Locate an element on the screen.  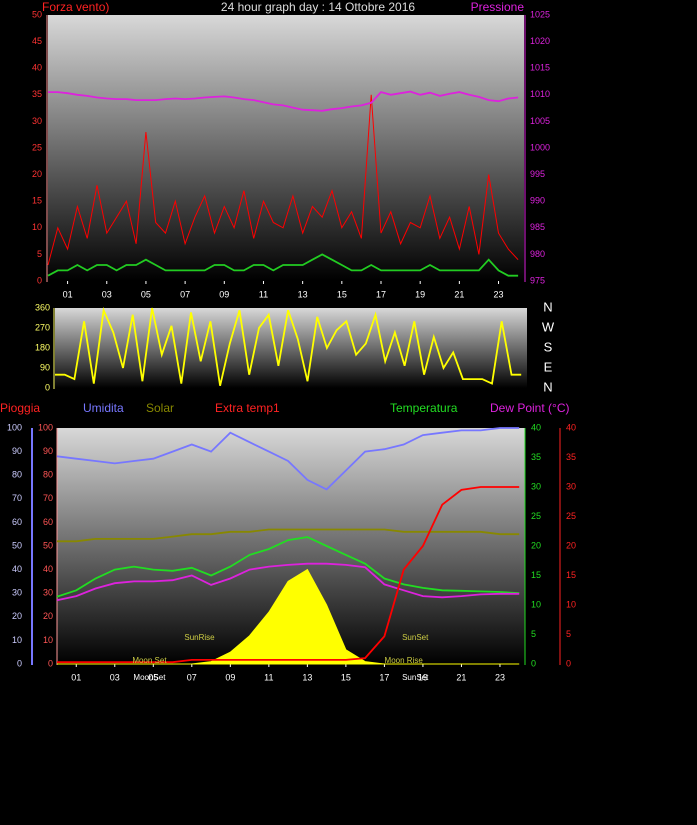
tick-label: 180 is located at coordinates (42, 347).